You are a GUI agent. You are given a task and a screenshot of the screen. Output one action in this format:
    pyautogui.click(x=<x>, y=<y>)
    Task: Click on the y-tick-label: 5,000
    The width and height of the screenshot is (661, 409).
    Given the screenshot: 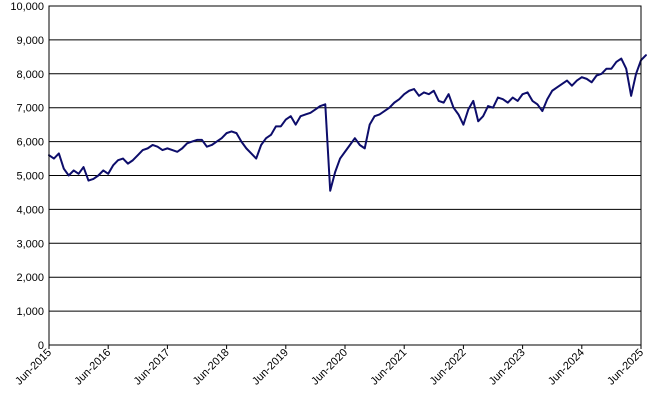 What is the action you would take?
    pyautogui.click(x=30, y=177)
    